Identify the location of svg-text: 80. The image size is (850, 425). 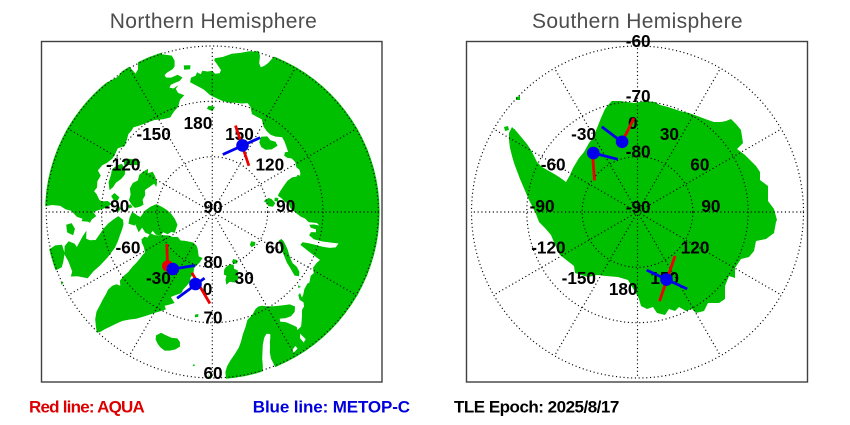
(212, 262).